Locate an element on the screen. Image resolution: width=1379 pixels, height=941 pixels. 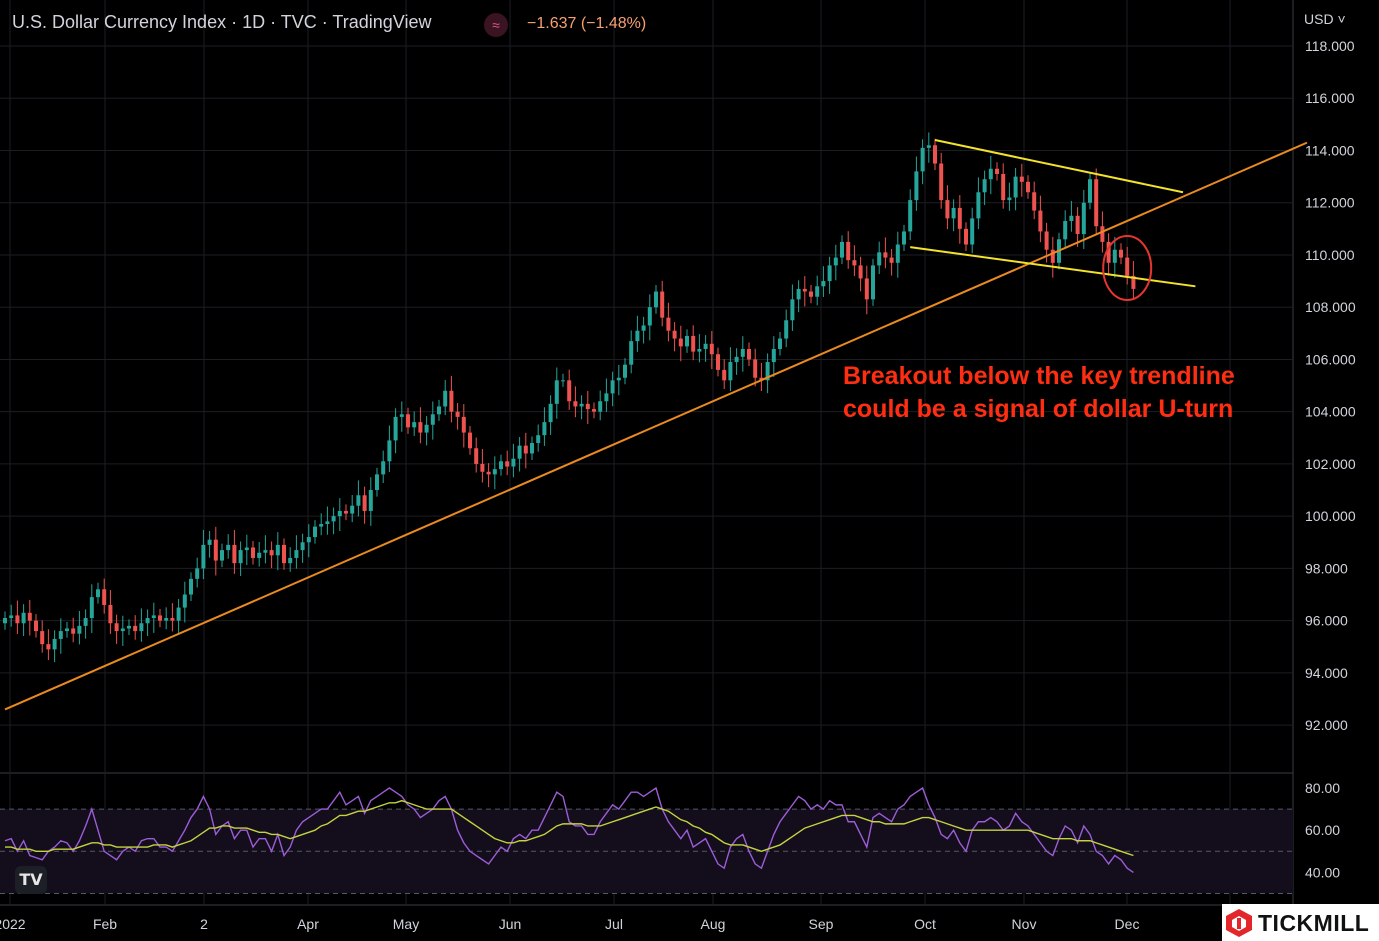
price-tick-label: 110.000 is located at coordinates (1330, 255).